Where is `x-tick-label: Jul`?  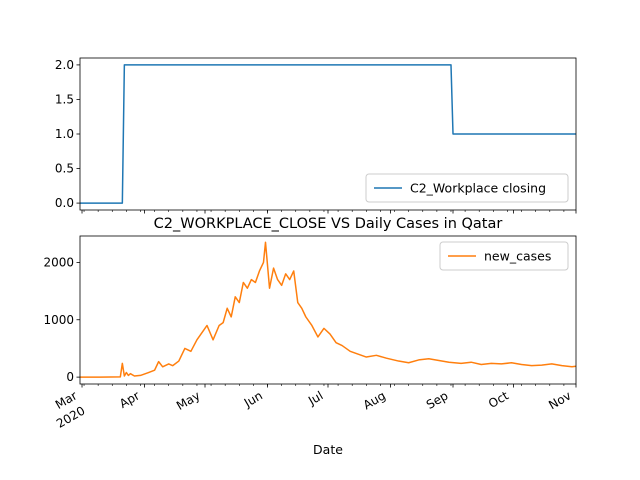
x-tick-label: Jul is located at coordinates (315, 398).